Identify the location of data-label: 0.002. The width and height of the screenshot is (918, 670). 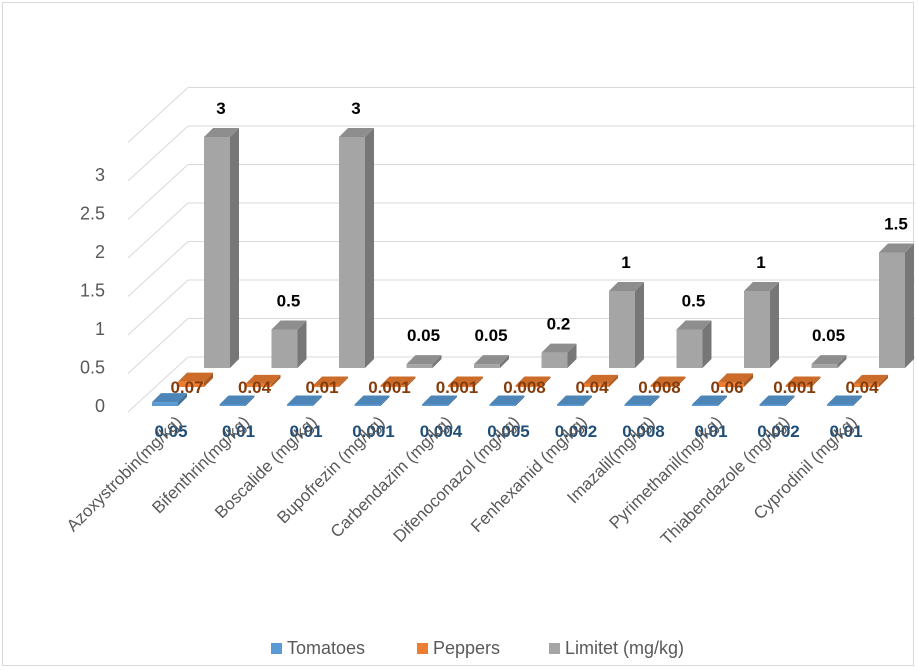
(778, 431).